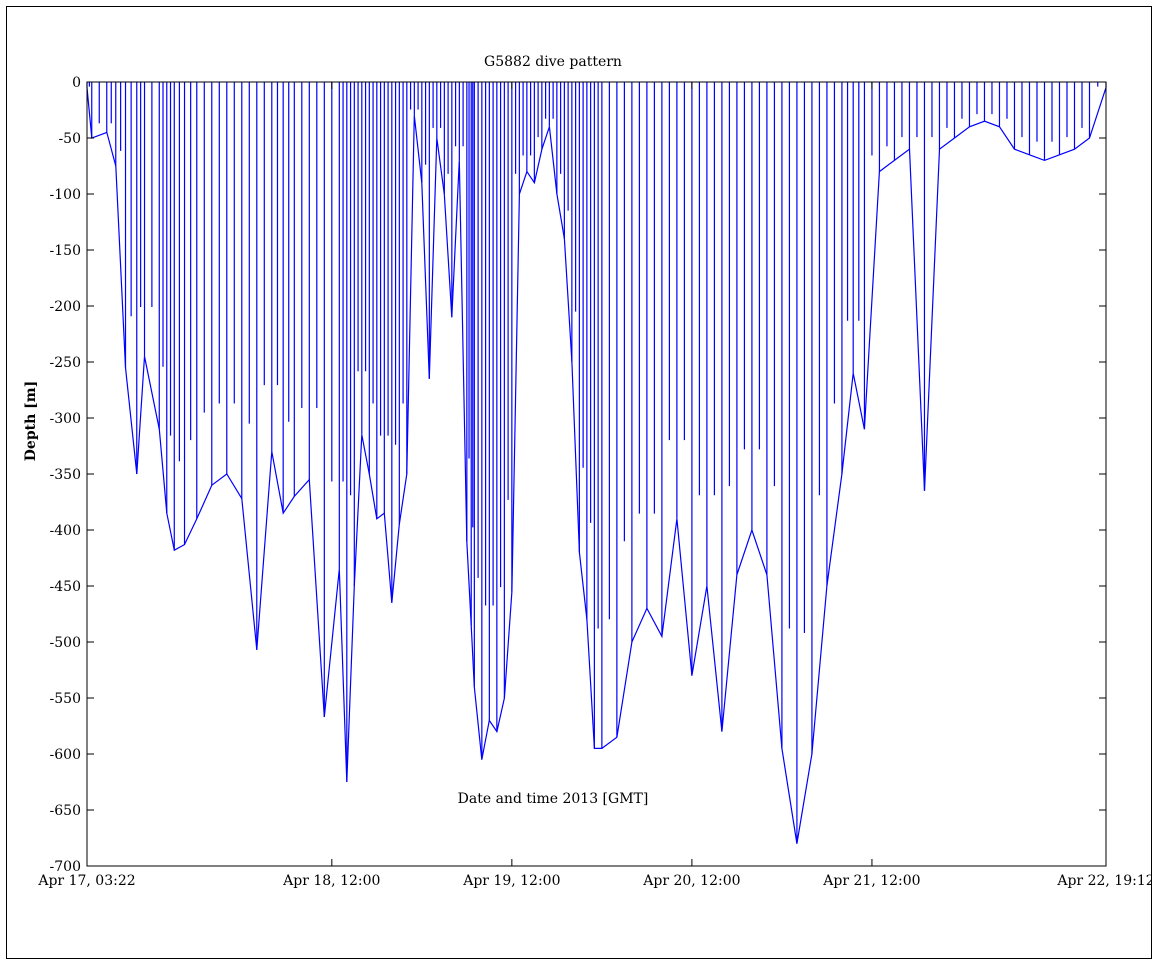 Image resolution: width=1158 pixels, height=965 pixels. I want to click on y-tick-label: -250, so click(65, 363).